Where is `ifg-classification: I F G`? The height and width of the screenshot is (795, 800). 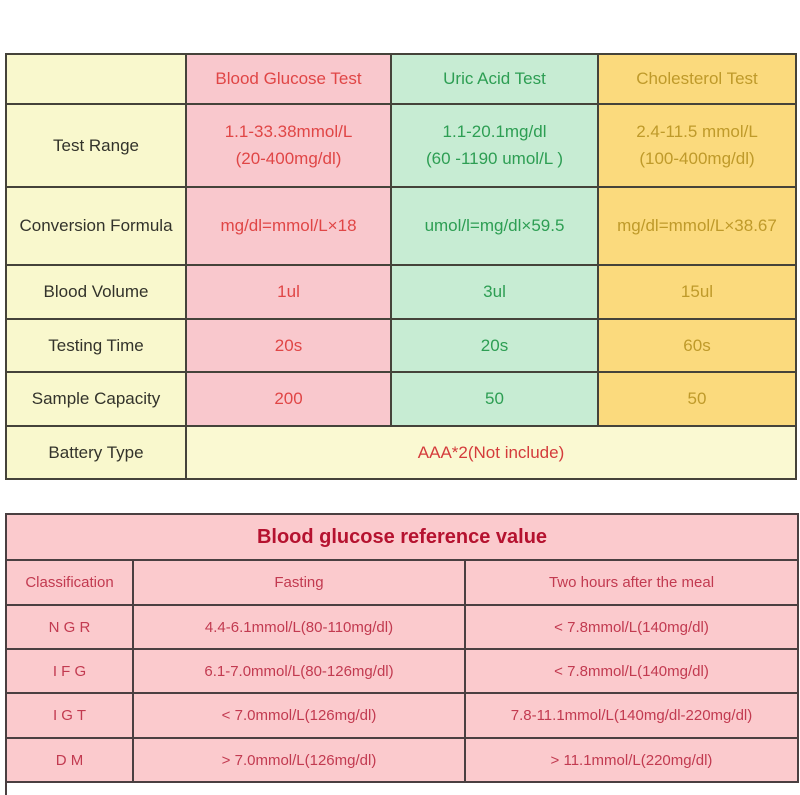
ifg-classification: I F G is located at coordinates (69, 671).